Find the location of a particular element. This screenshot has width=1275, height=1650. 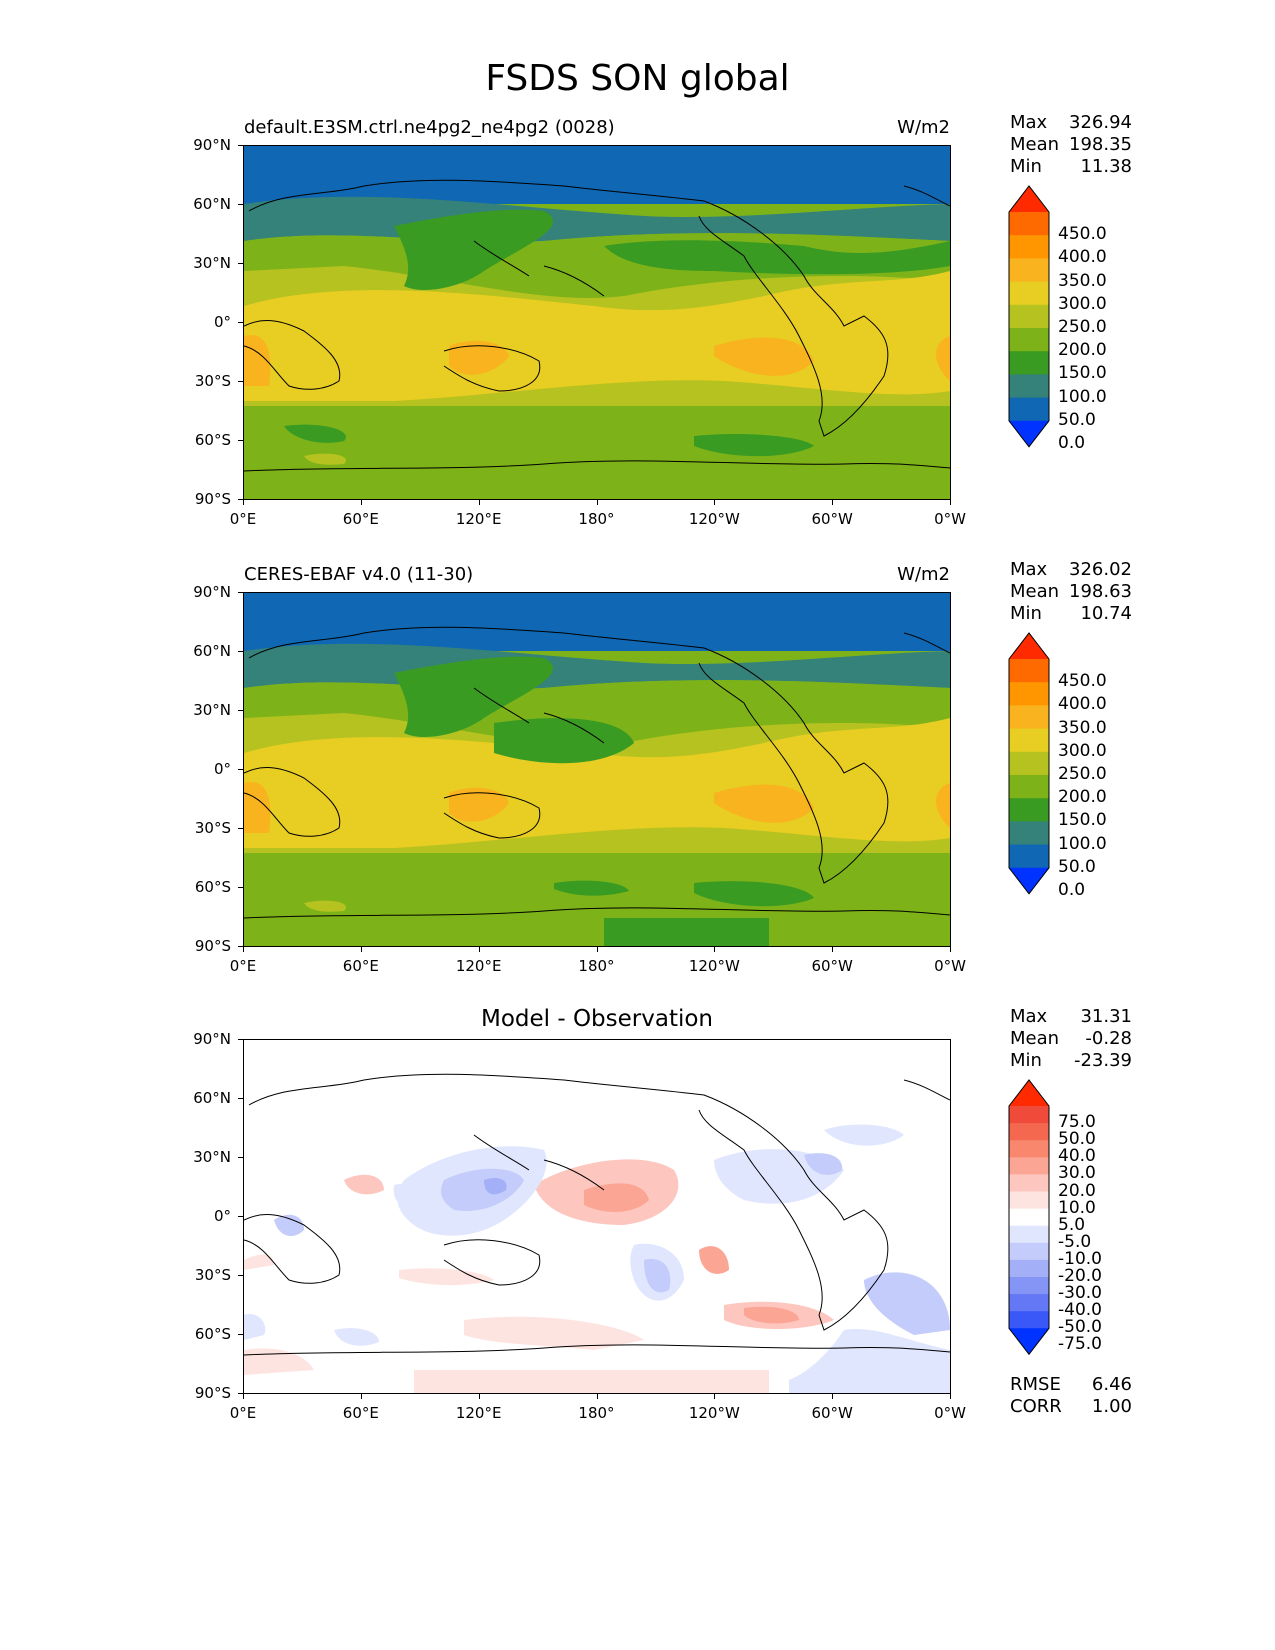

stat-min-value: 11.38 is located at coordinates (1106, 166).